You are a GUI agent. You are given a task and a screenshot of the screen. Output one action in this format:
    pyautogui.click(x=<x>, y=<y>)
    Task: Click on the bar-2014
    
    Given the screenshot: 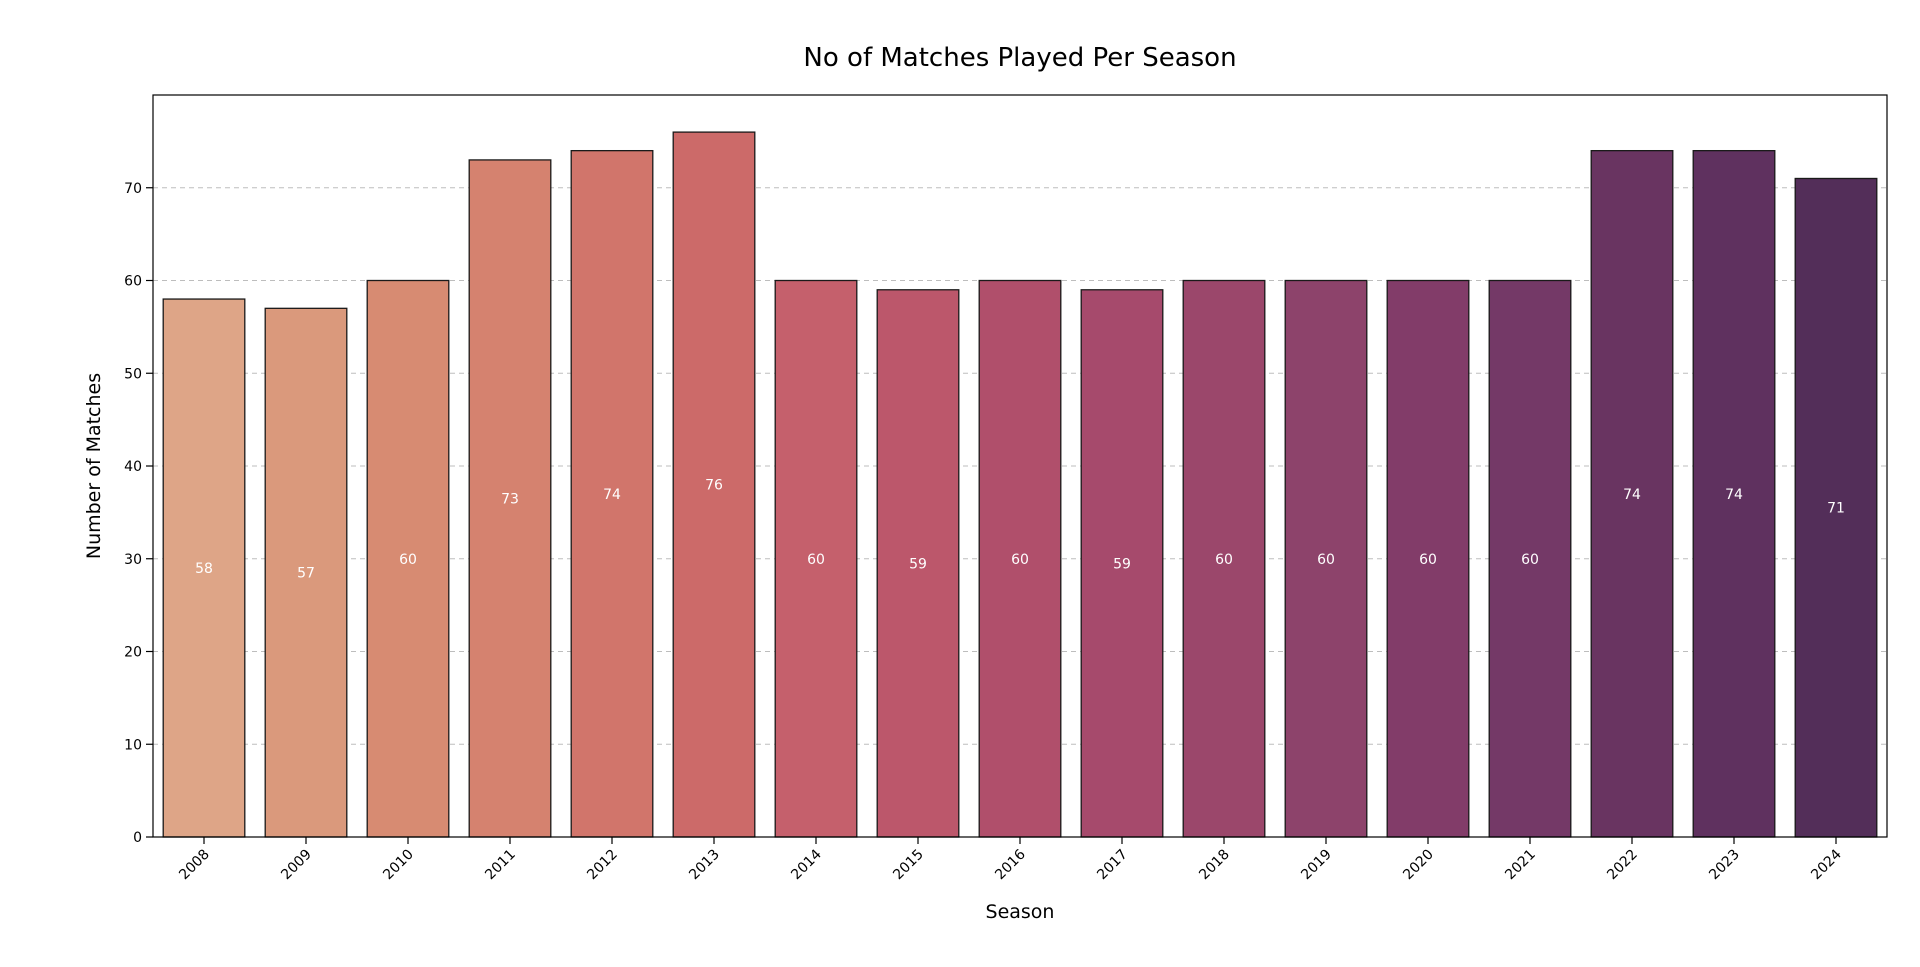 What is the action you would take?
    pyautogui.click(x=816, y=558)
    